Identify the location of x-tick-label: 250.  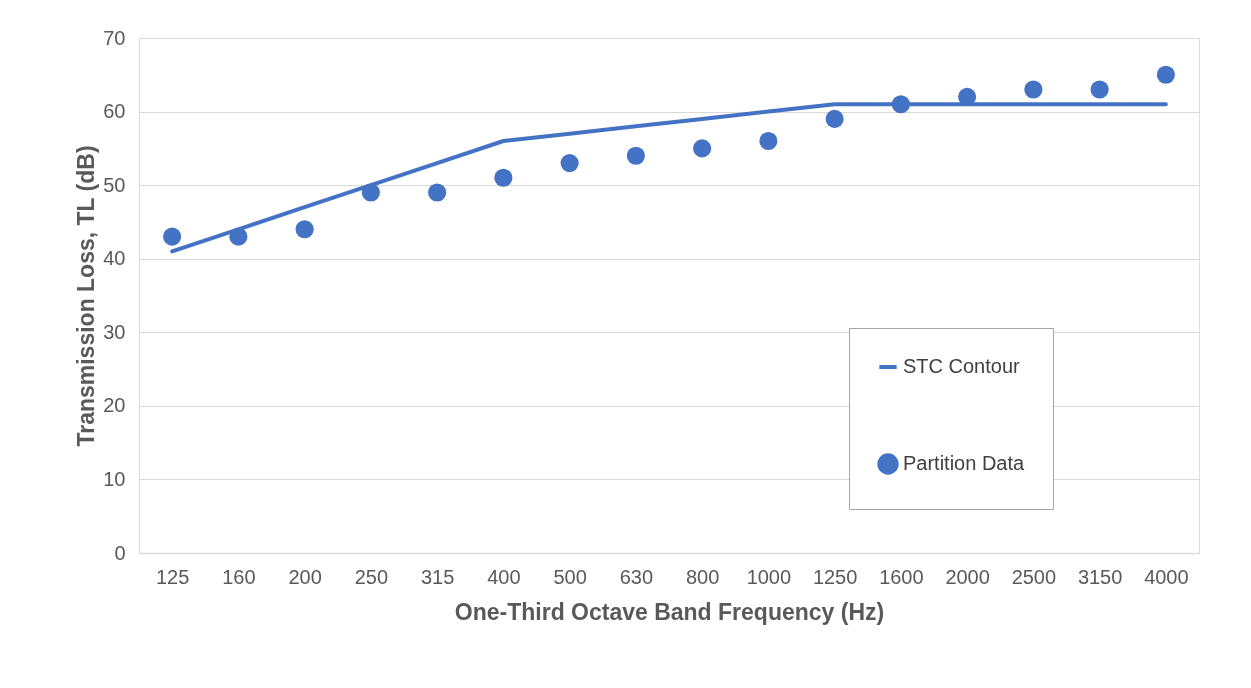
(371, 576).